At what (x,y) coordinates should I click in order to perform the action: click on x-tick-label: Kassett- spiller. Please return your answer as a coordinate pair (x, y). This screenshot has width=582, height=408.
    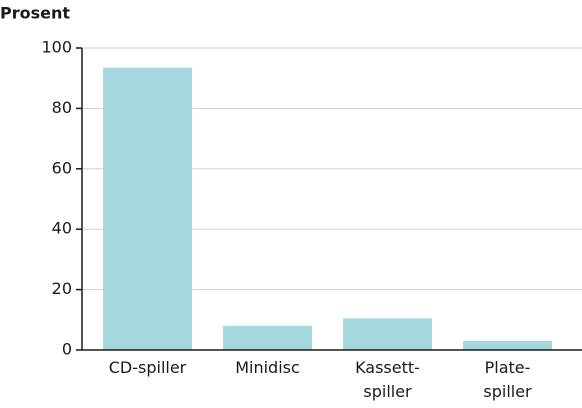
    Looking at the image, I should click on (387, 379).